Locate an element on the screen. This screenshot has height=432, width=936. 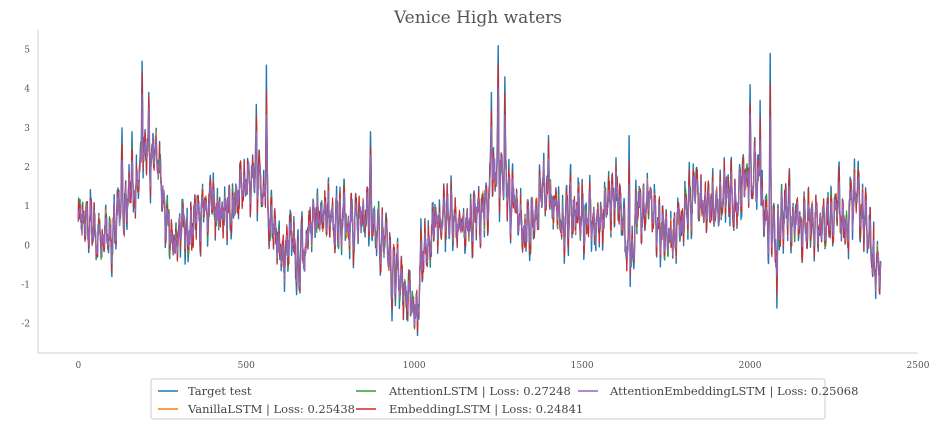
legend-label-vanilla: VanillaLSTM | Loss: 0.25438 is located at coordinates (271, 409).